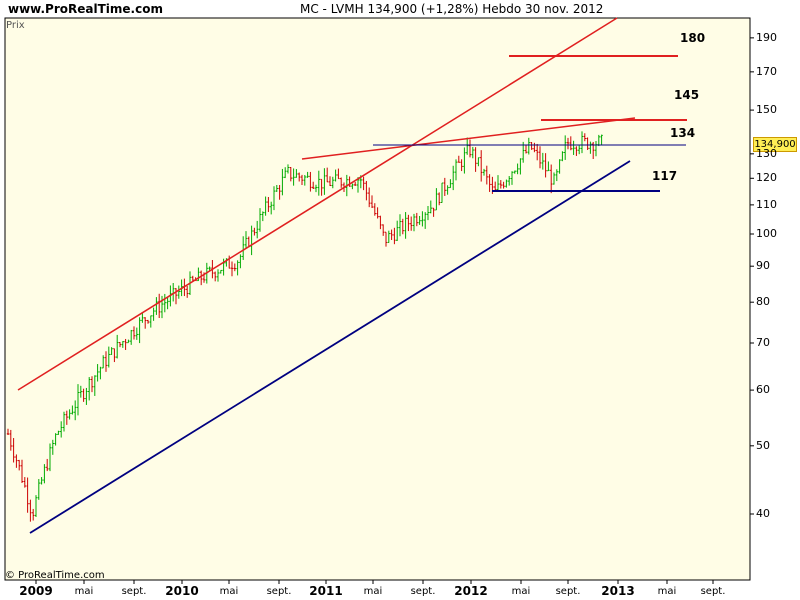  What do you see at coordinates (85, 9) in the screenshot?
I see `site-url: www.ProRealTime.com` at bounding box center [85, 9].